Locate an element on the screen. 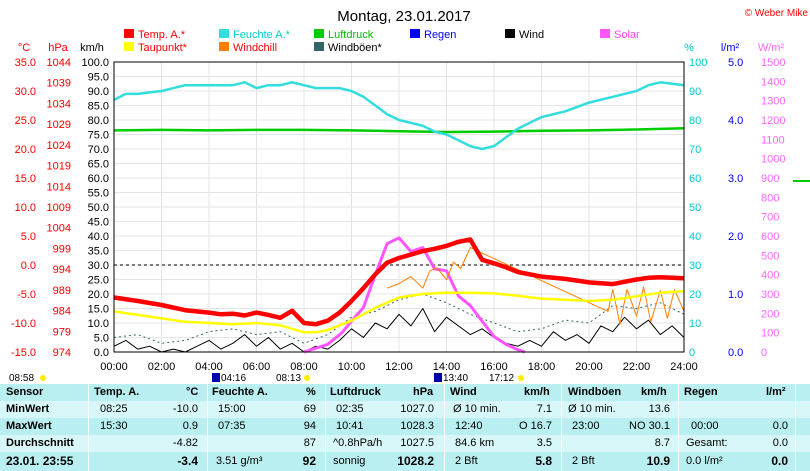 The width and height of the screenshot is (810, 471). header-sensor: Sensor is located at coordinates (25, 392).